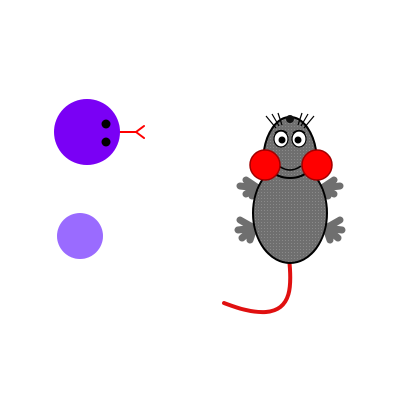  What do you see at coordinates (106, 142) in the screenshot?
I see `snake-eye-right` at bounding box center [106, 142].